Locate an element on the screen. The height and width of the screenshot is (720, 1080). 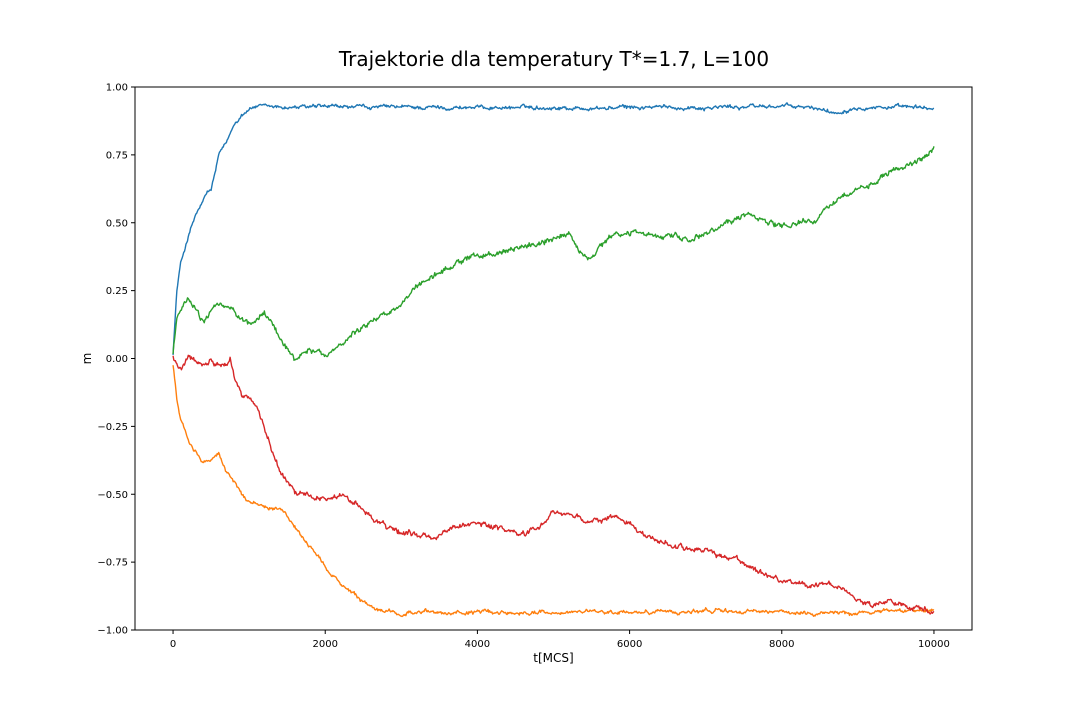
y-tick-label: 0.50 is located at coordinates (117, 223).